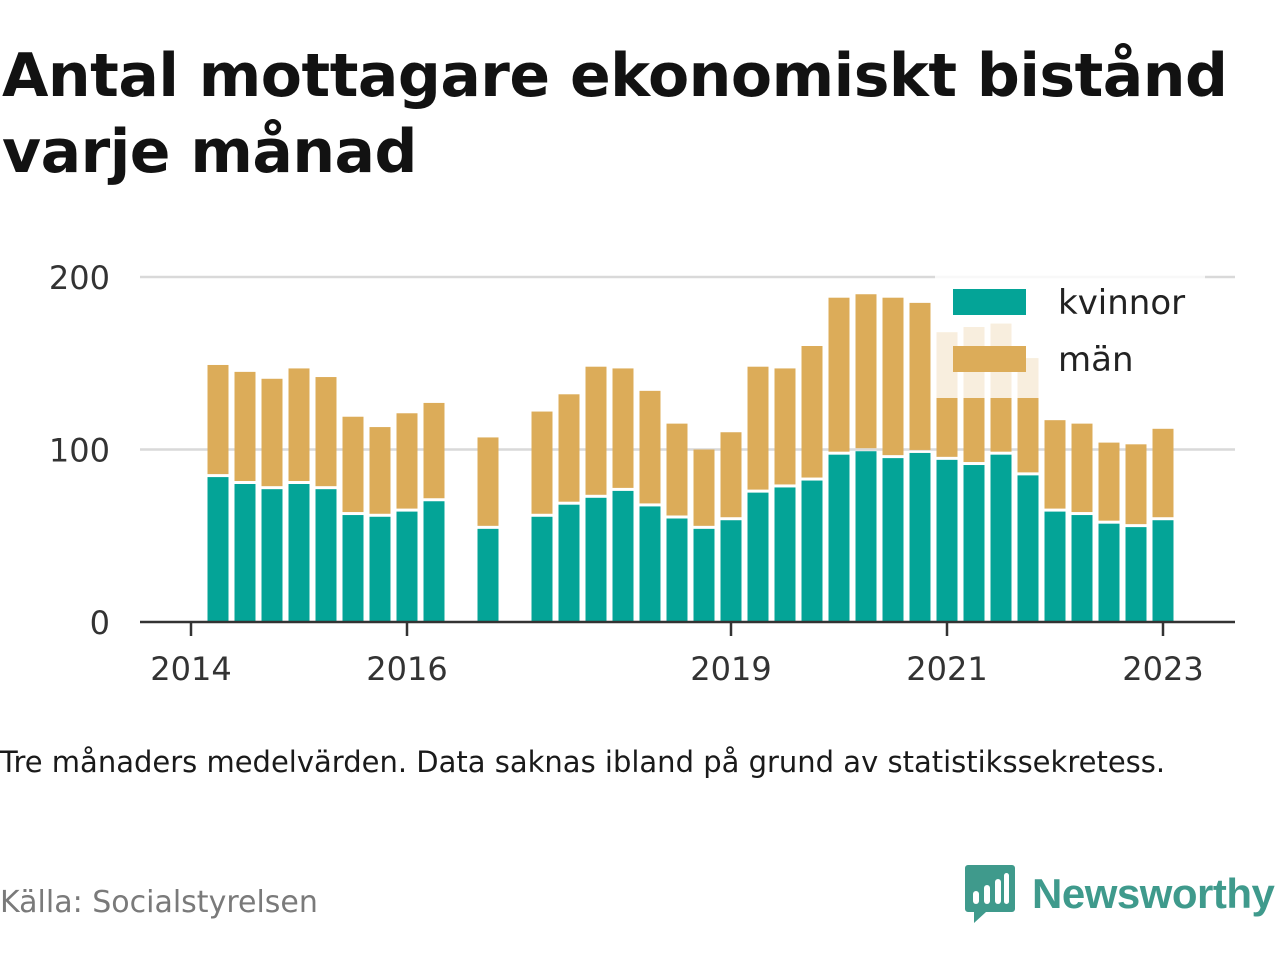  I want to click on legend: kvinnor män, so click(1070, 334).